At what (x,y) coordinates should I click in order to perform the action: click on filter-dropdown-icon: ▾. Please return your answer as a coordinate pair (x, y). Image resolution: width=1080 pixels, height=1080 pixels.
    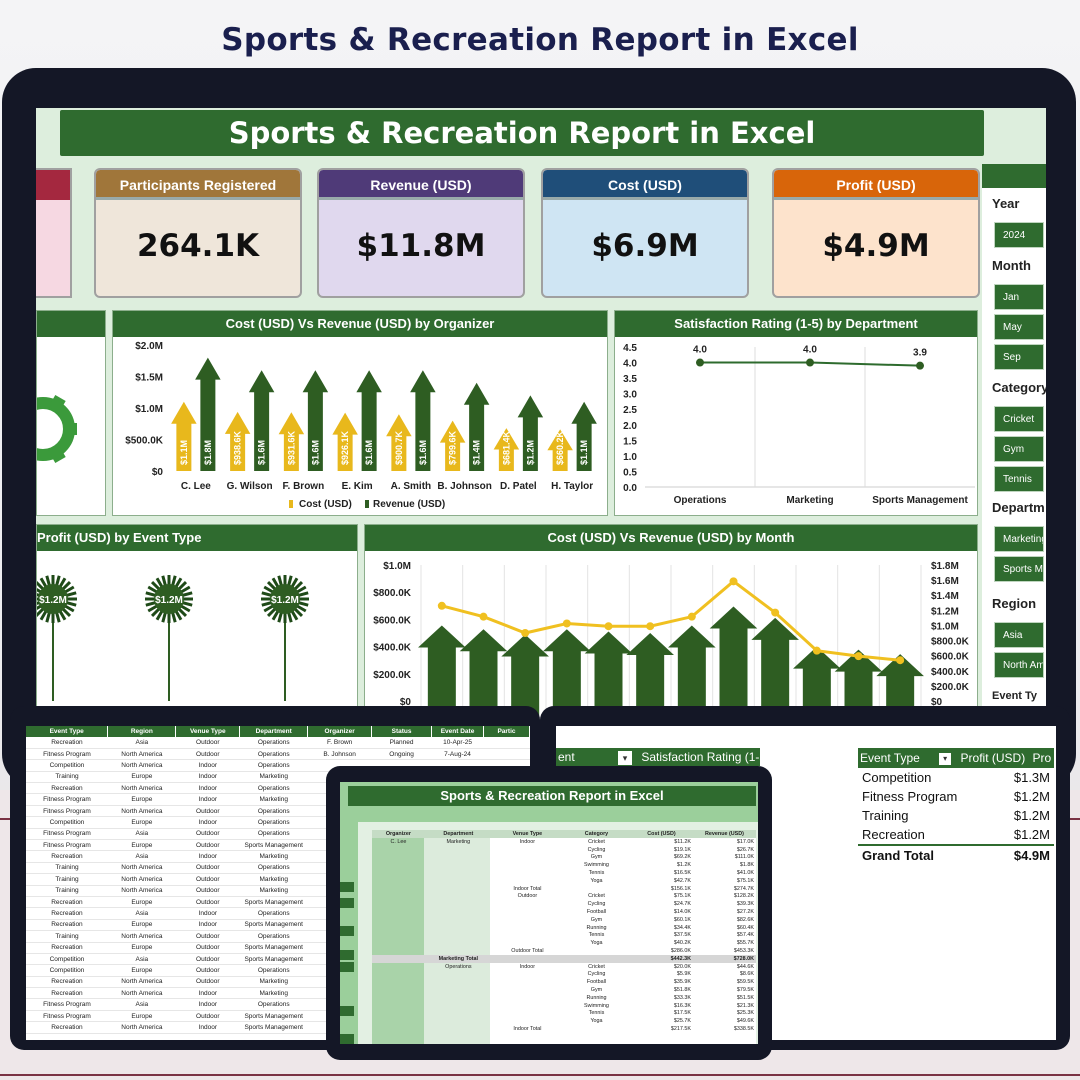
    Looking at the image, I should click on (945, 758).